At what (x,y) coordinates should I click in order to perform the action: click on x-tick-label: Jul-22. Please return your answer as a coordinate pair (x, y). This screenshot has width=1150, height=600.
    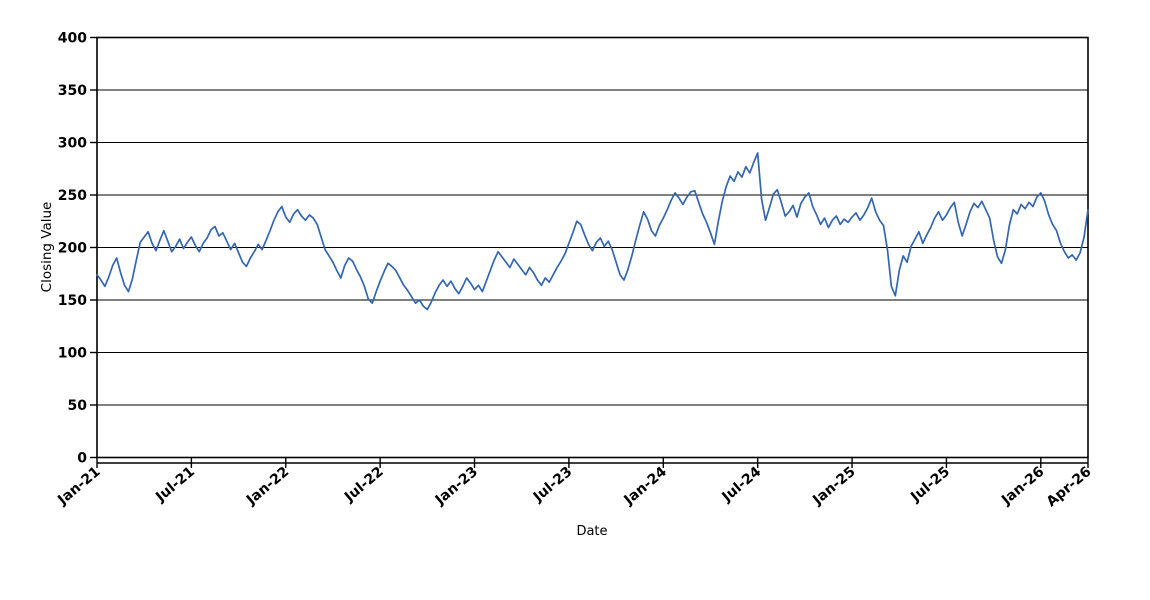
    Looking at the image, I should click on (364, 485).